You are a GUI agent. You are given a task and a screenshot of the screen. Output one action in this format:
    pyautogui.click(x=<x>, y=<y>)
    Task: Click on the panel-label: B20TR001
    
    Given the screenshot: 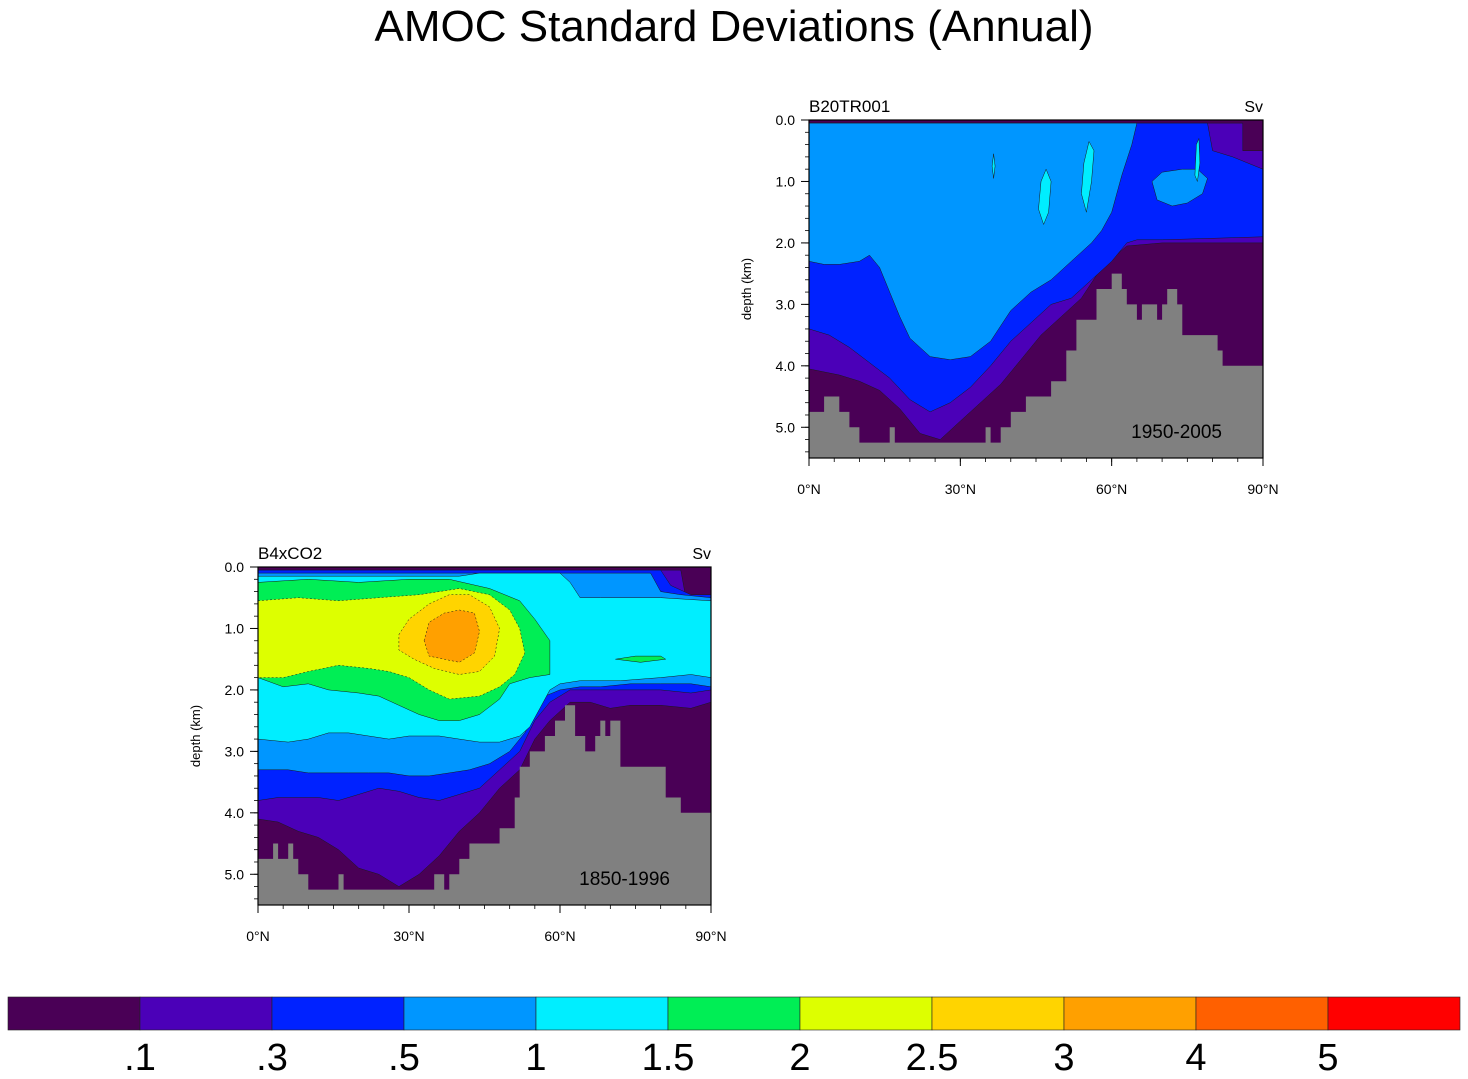 What is the action you would take?
    pyautogui.click(x=849, y=106)
    